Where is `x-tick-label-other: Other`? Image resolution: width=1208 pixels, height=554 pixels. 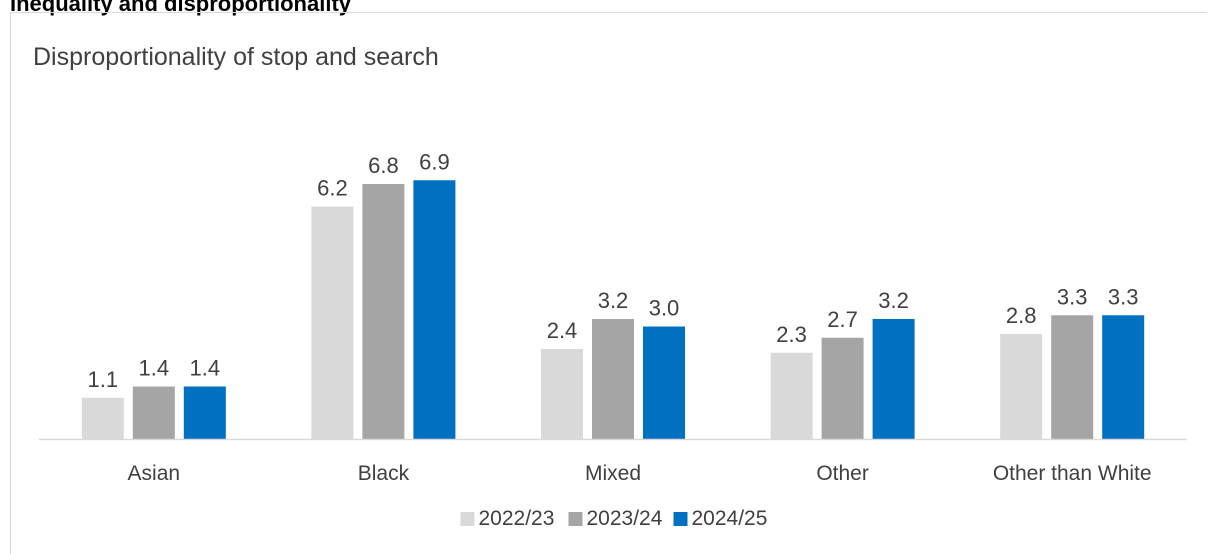 x-tick-label-other: Other is located at coordinates (842, 473).